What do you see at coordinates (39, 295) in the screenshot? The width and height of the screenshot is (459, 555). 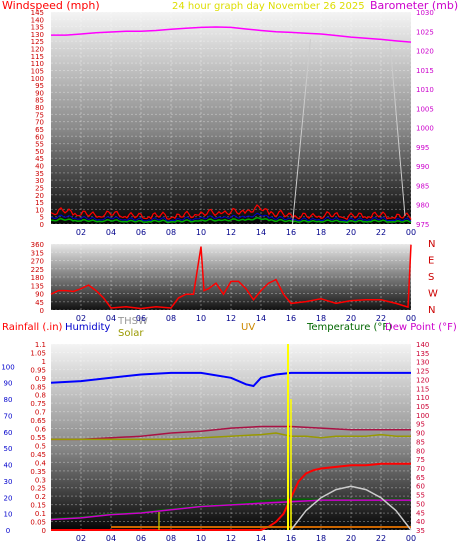 I see `y-left-tick-label: 90` at bounding box center [39, 295].